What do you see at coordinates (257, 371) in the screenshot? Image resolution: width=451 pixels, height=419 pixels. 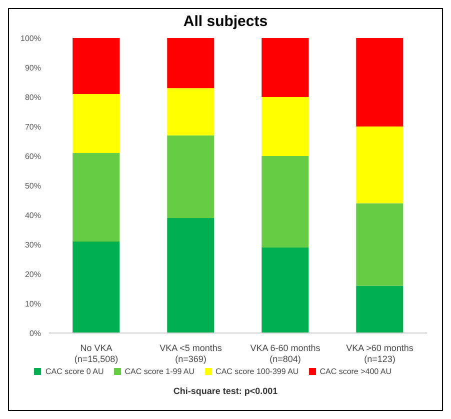 I see `legend-label: CAC score 100-399 AU` at bounding box center [257, 371].